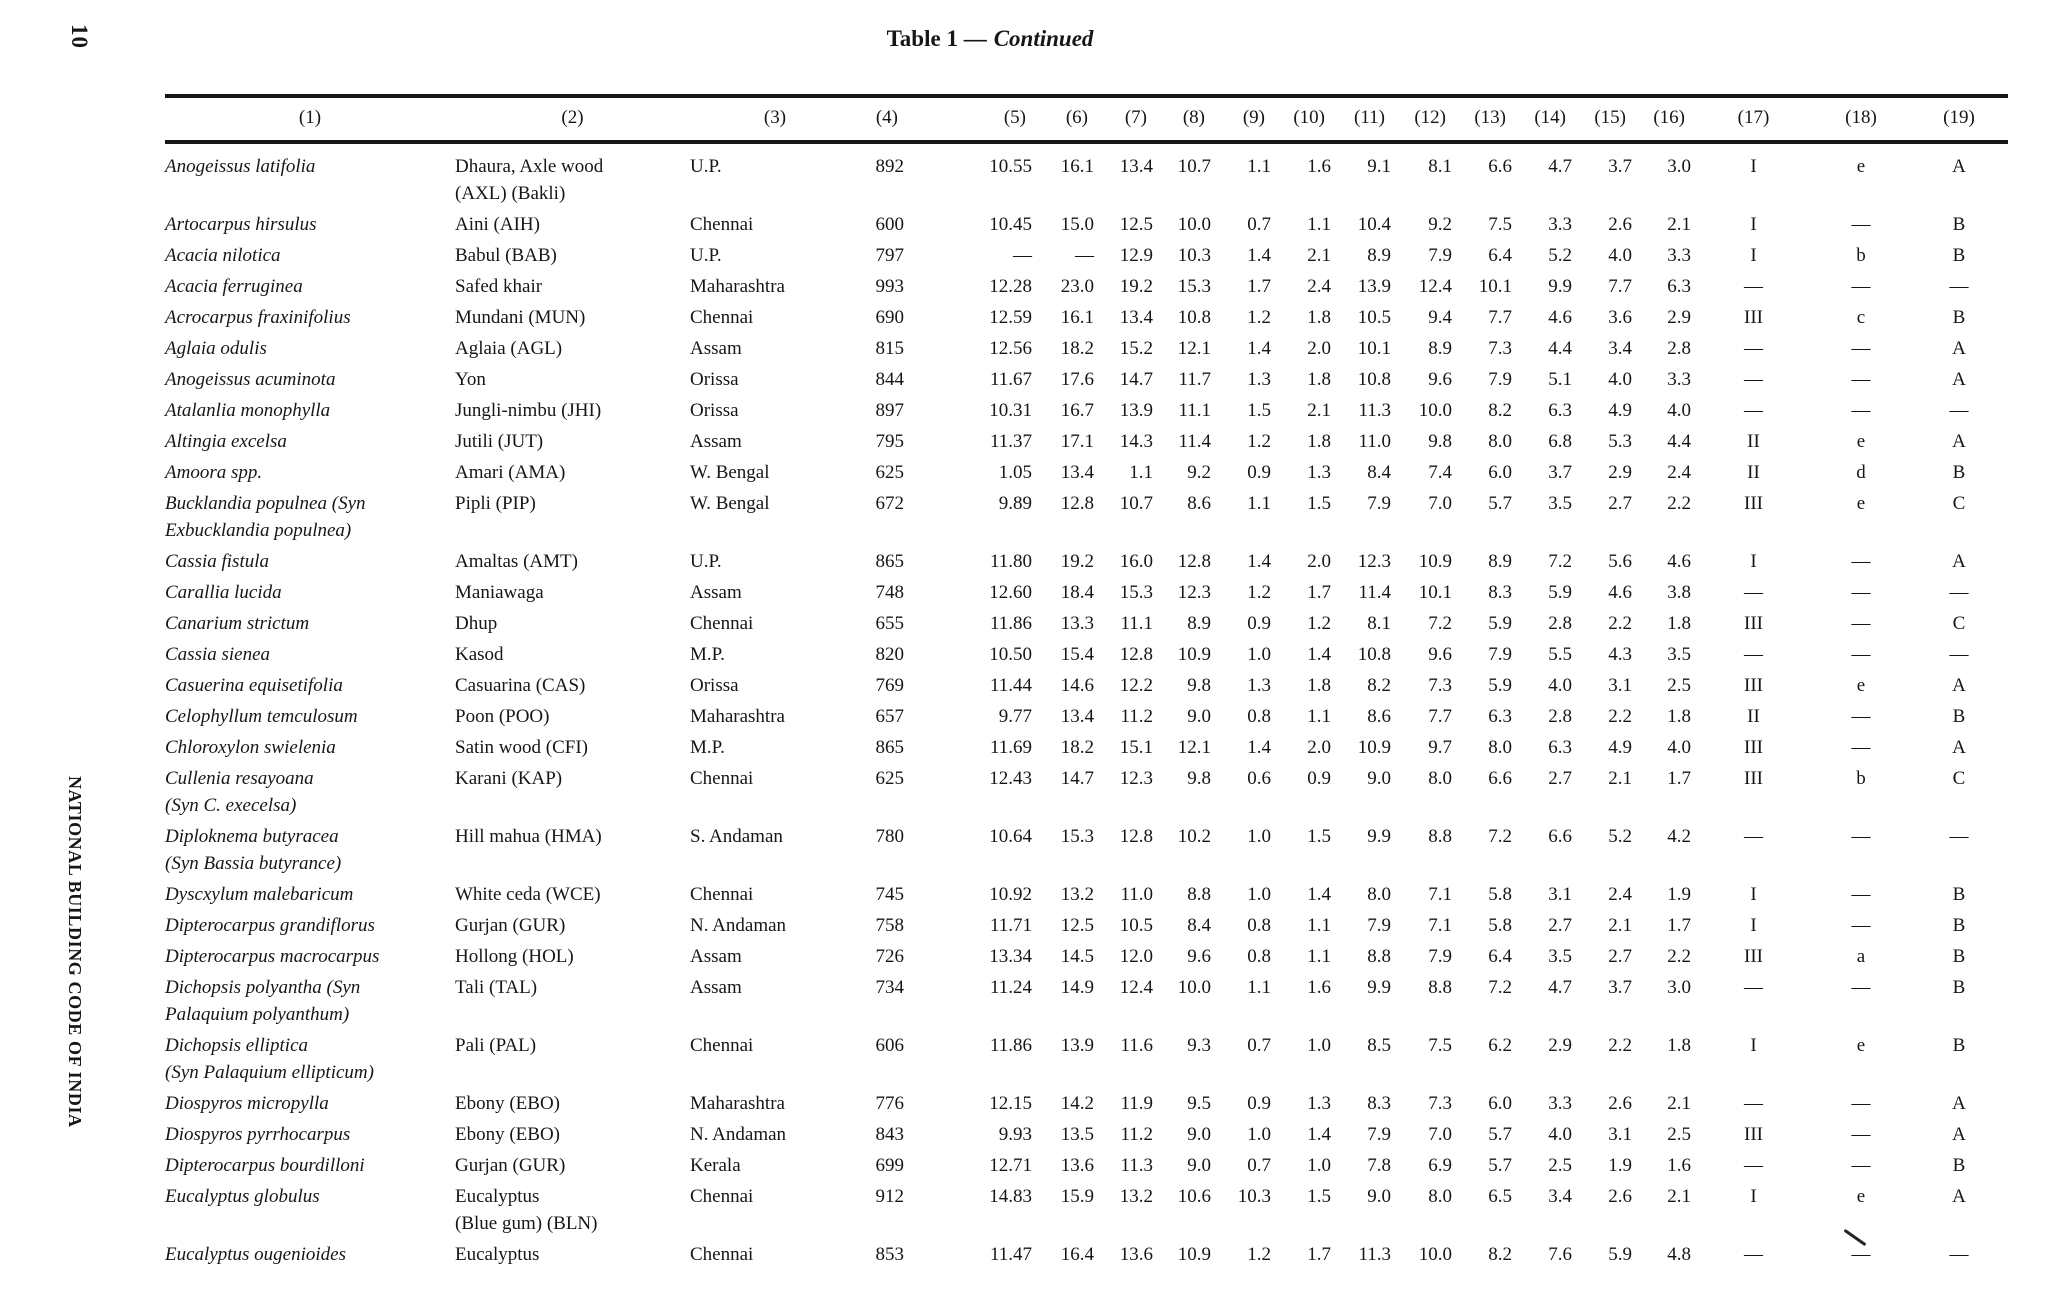 The height and width of the screenshot is (1298, 2048). I want to click on place-cell: S. Andaman, so click(736, 836).